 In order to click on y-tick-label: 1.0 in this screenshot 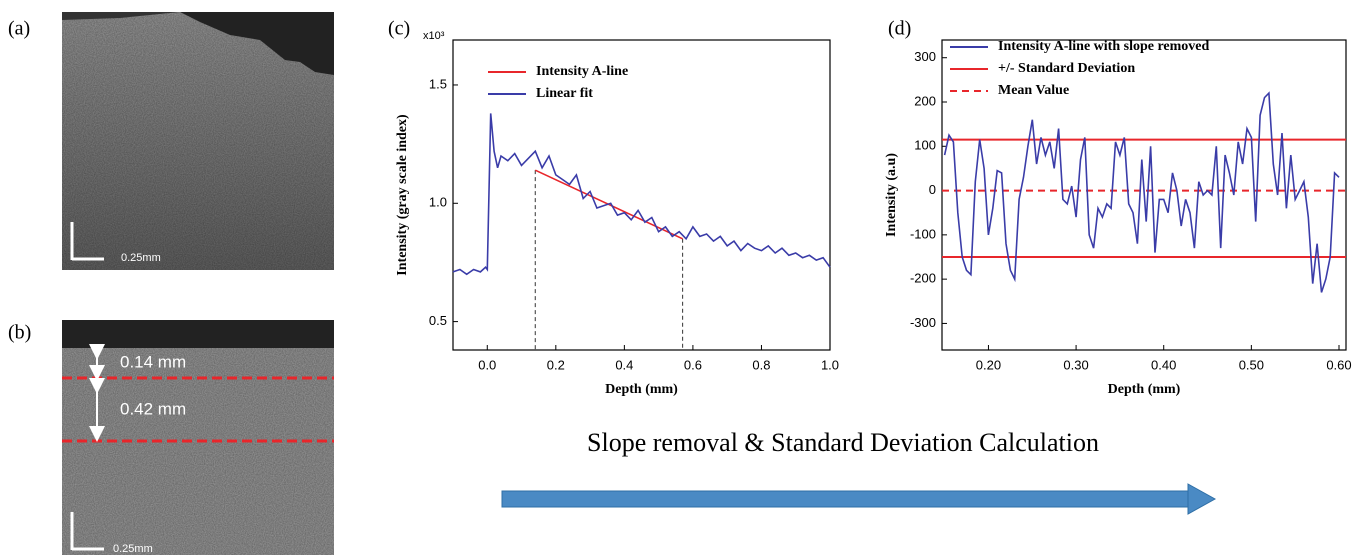, I will do `click(438, 202)`.